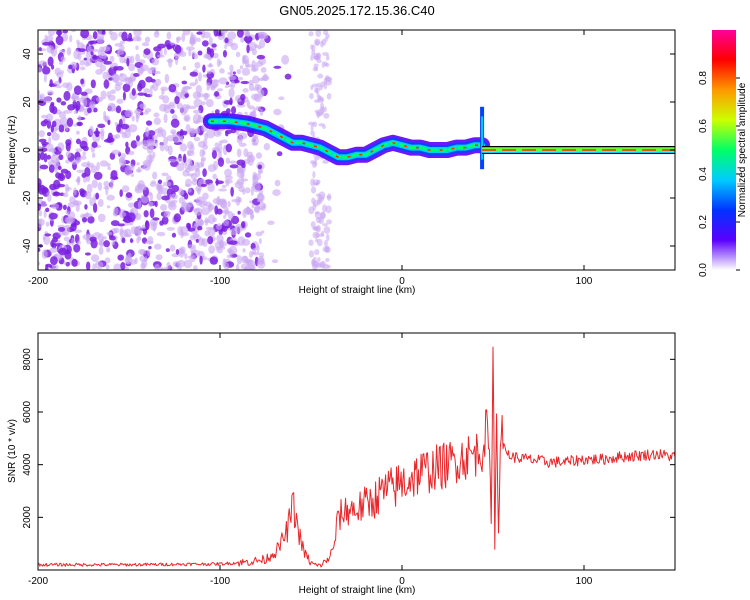  Describe the element at coordinates (27, 150) in the screenshot. I see `y-tick-label: 0` at that location.